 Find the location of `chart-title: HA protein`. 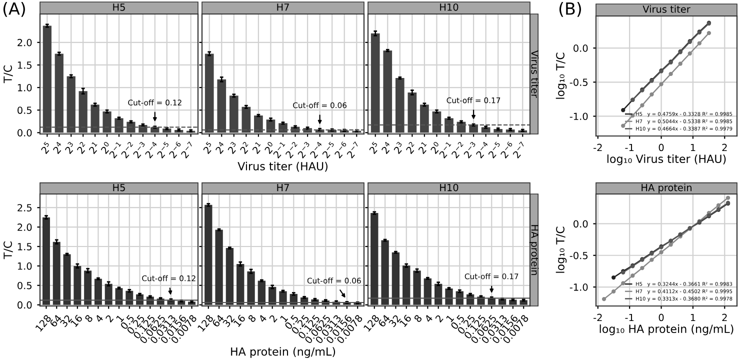

chart-title: HA protein is located at coordinates (667, 189).